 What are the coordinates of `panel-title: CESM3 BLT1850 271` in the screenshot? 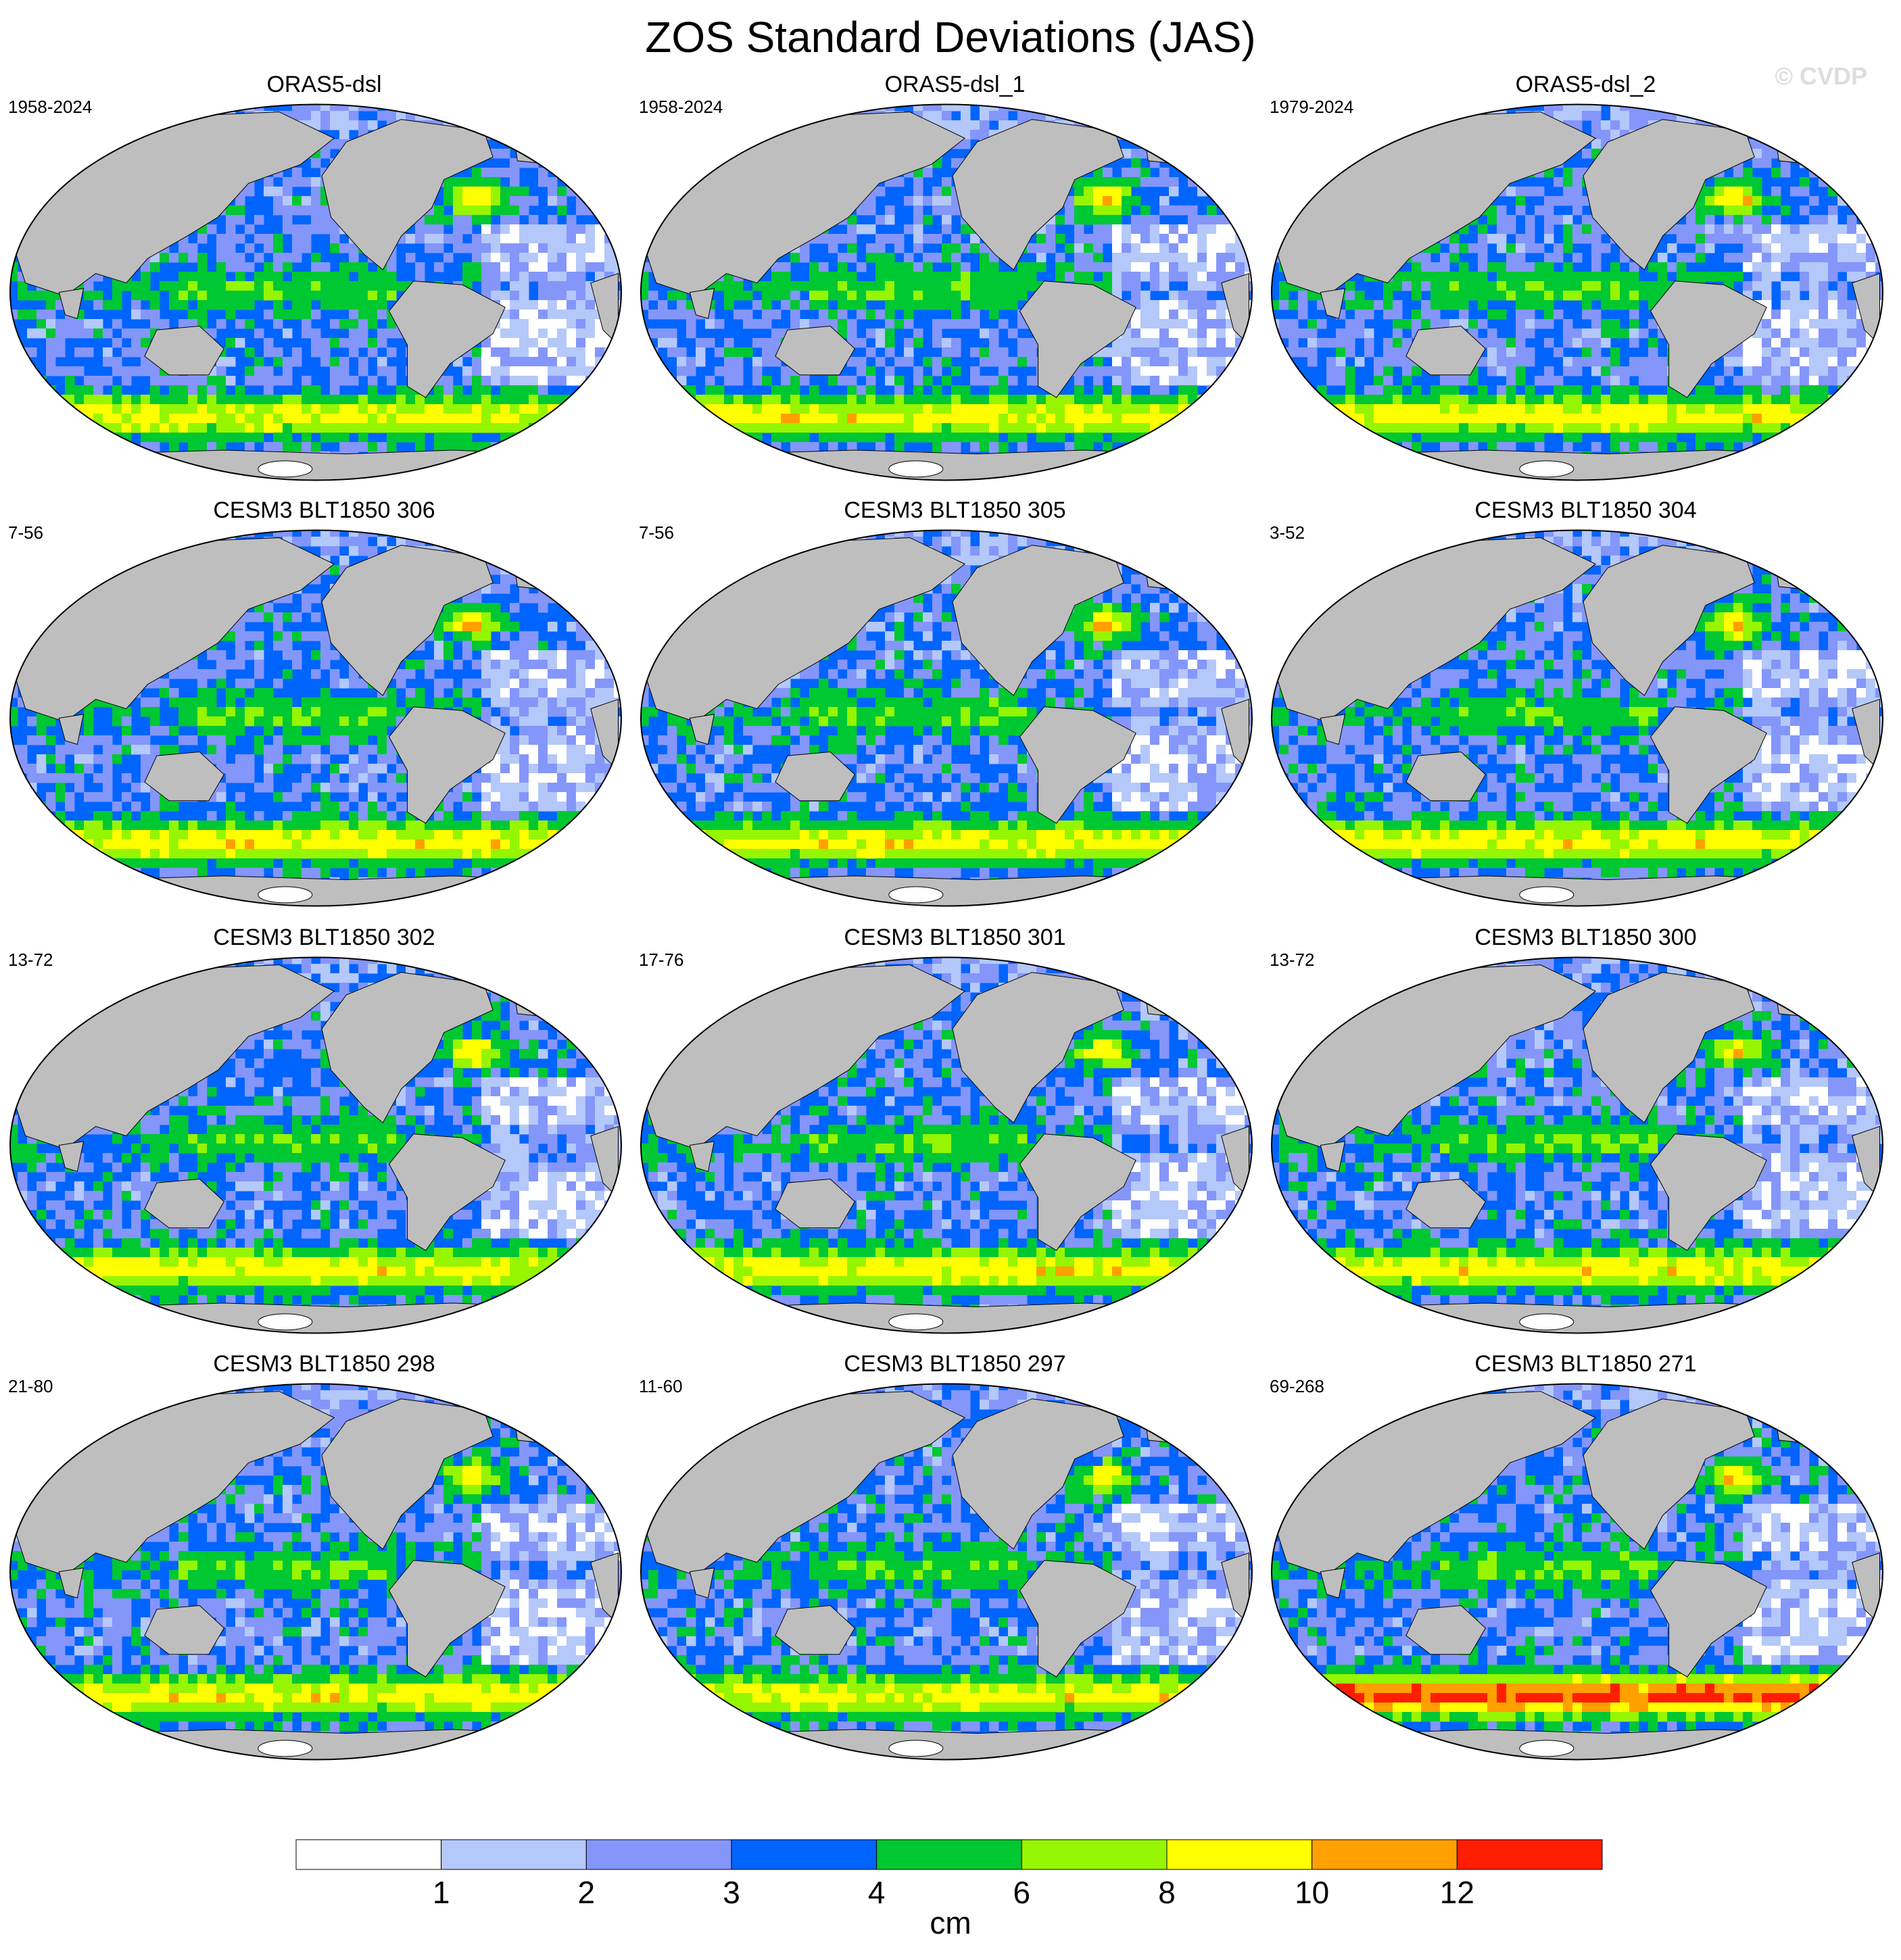 It's located at (1585, 1364).